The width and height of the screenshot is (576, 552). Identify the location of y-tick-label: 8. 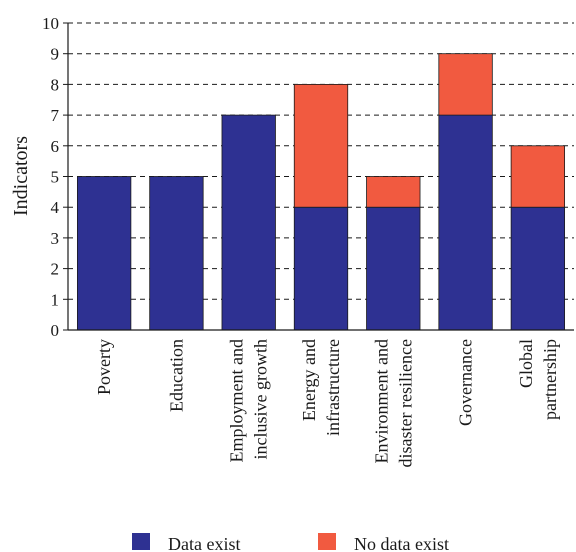
(55, 84).